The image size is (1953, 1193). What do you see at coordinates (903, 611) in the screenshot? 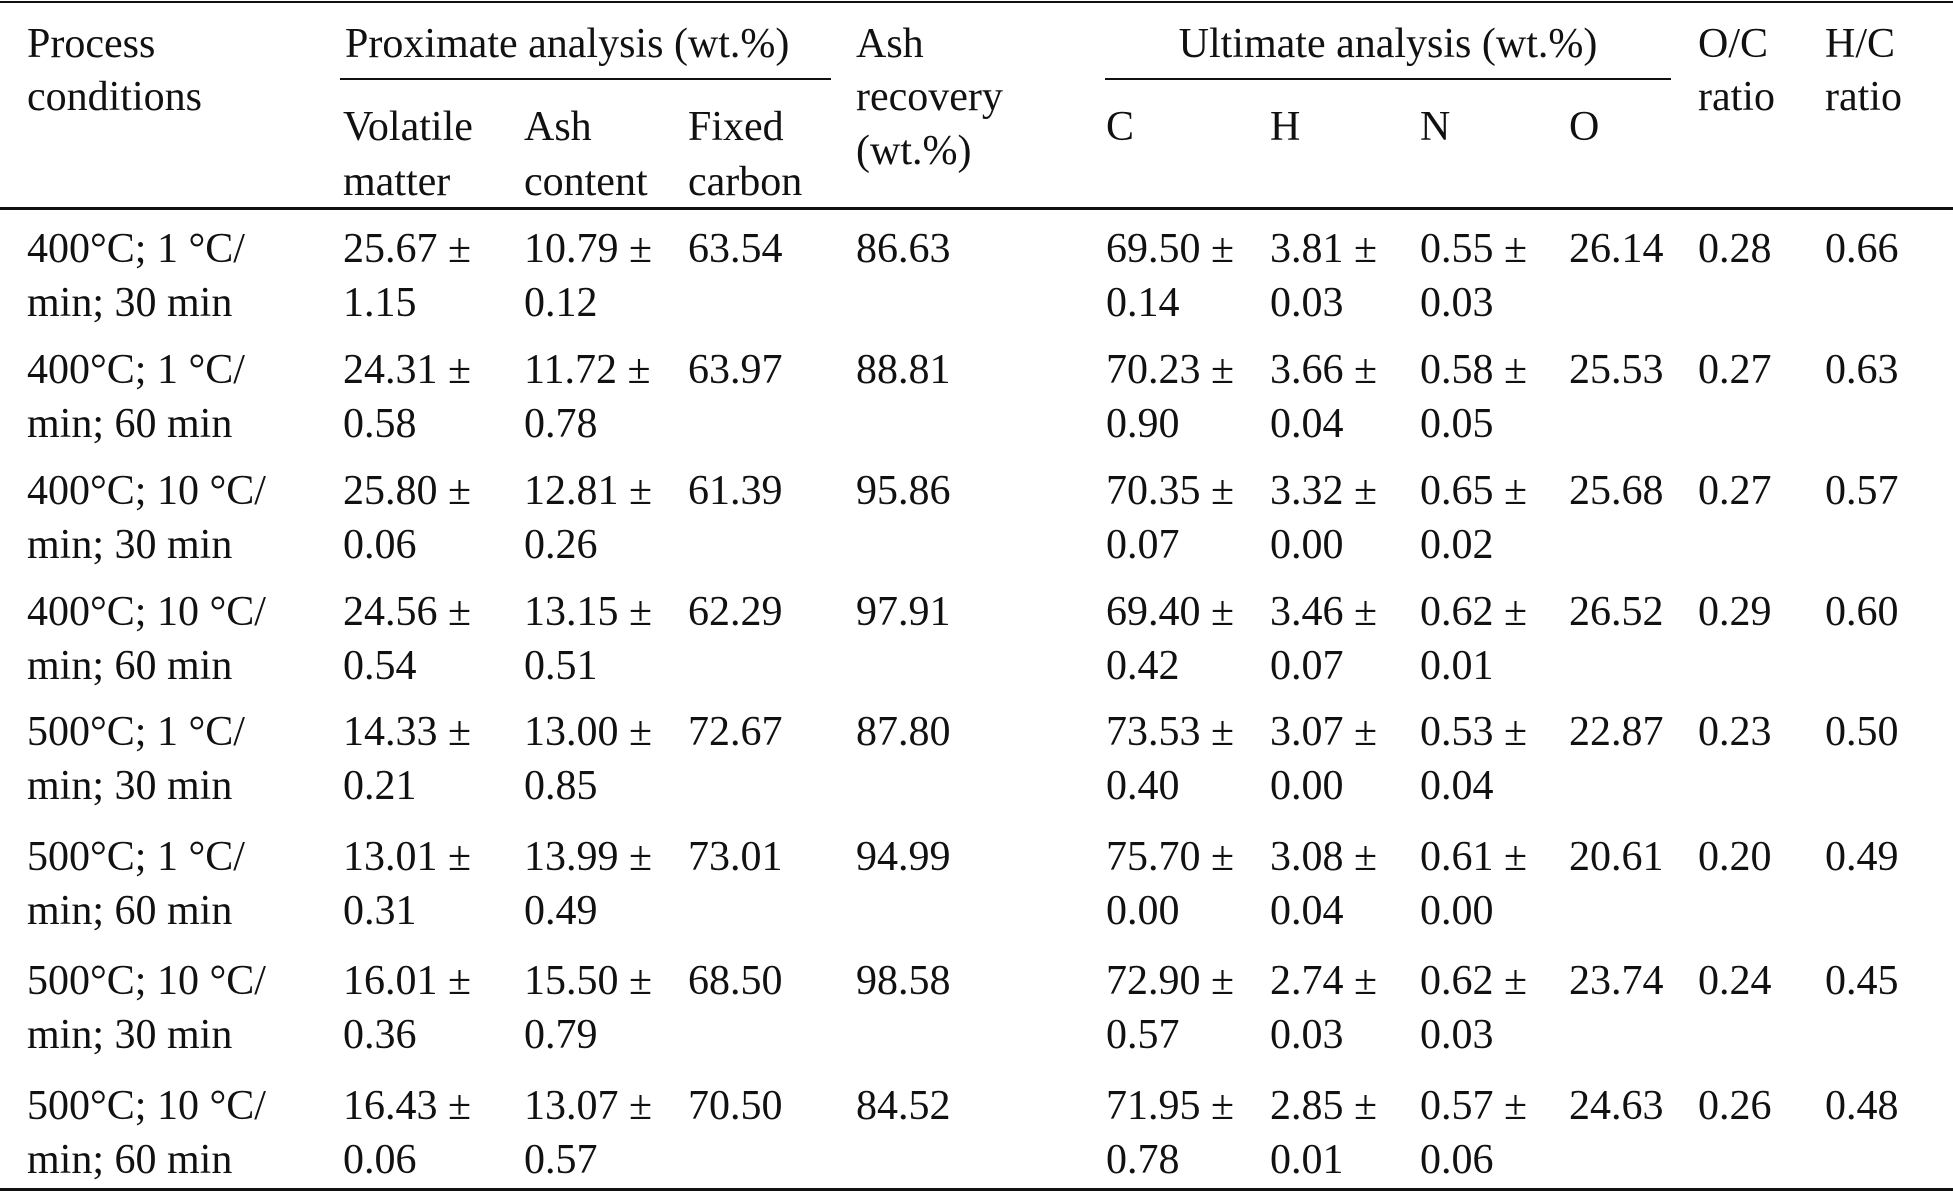
I see `table-cell: 97.91` at bounding box center [903, 611].